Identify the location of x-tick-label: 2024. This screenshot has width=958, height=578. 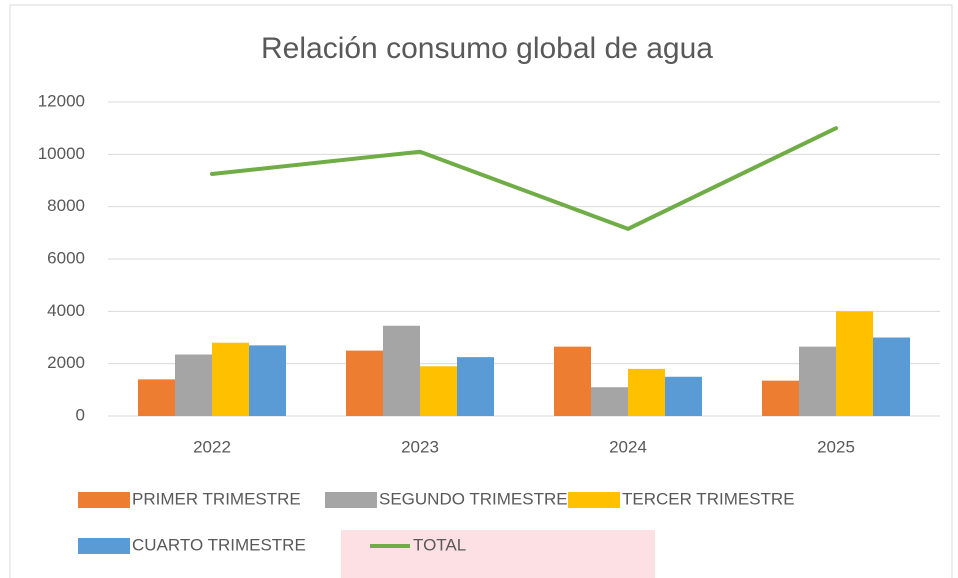
(628, 446).